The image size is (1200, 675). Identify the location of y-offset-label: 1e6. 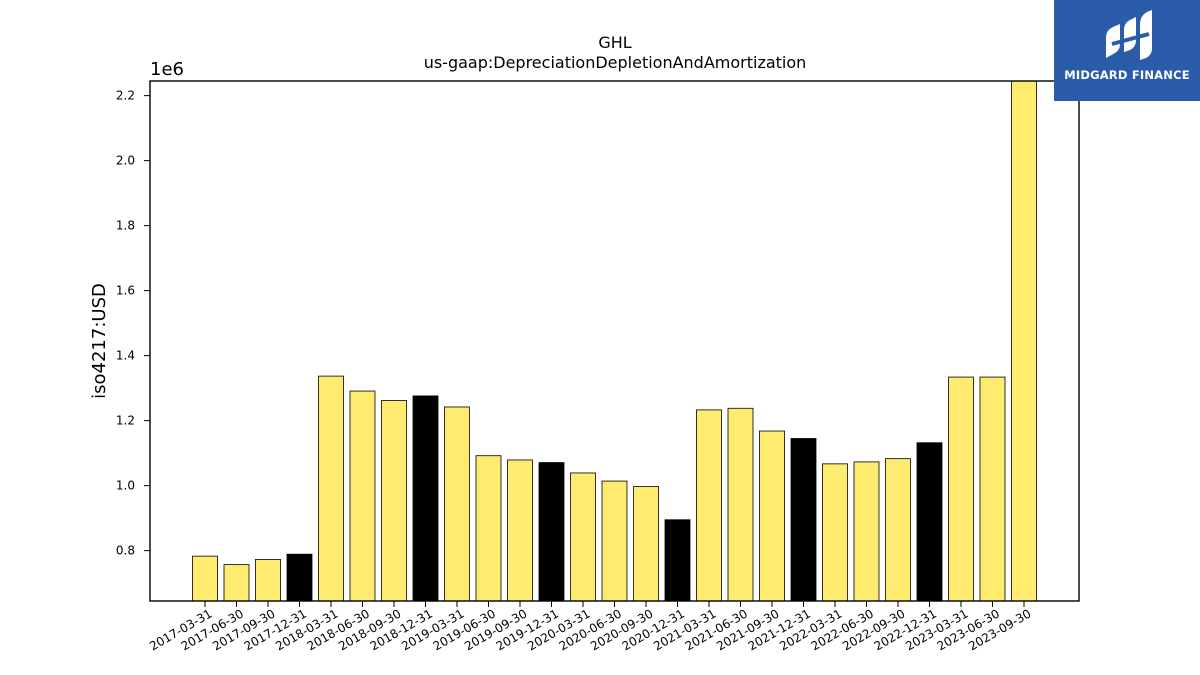
(167, 69).